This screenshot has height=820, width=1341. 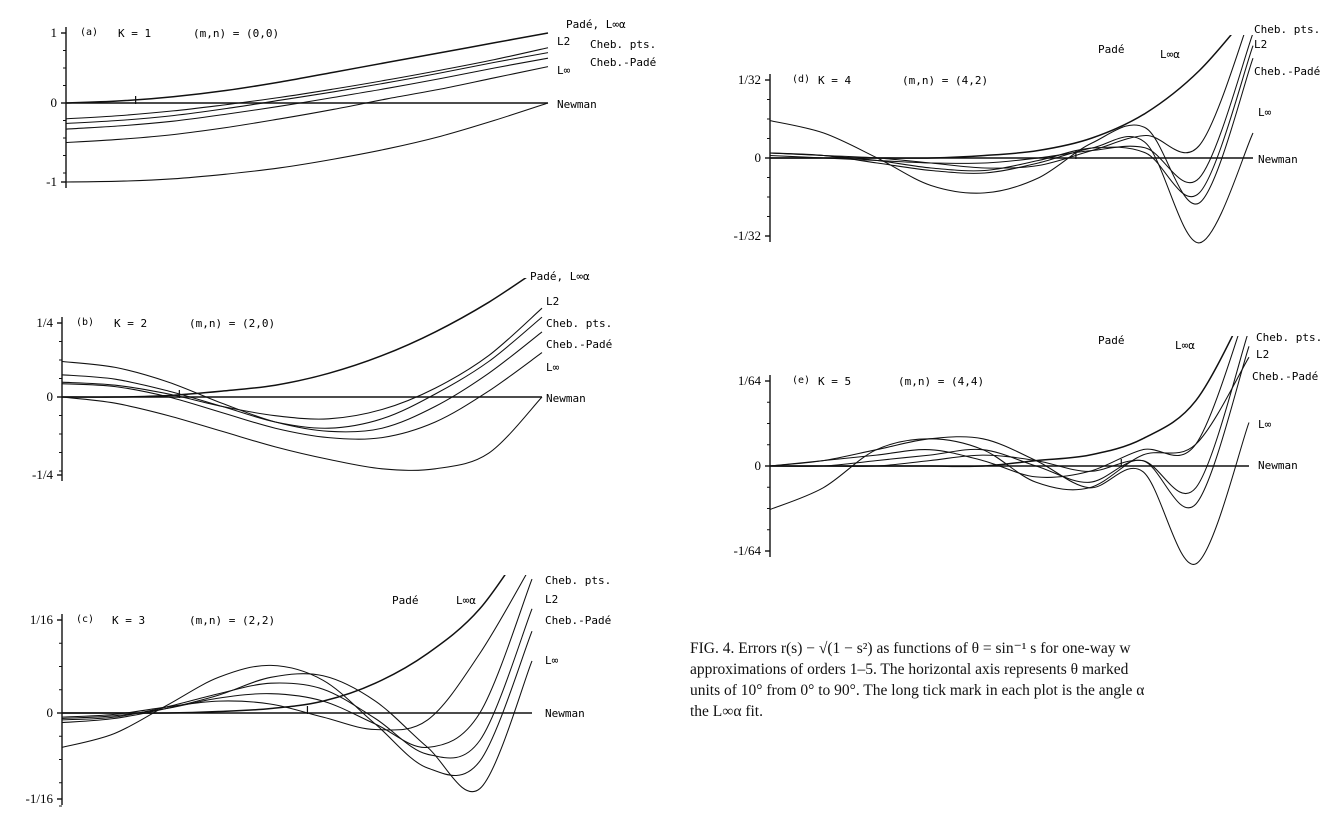 I want to click on y-tick-label: 1/64, so click(x=750, y=380).